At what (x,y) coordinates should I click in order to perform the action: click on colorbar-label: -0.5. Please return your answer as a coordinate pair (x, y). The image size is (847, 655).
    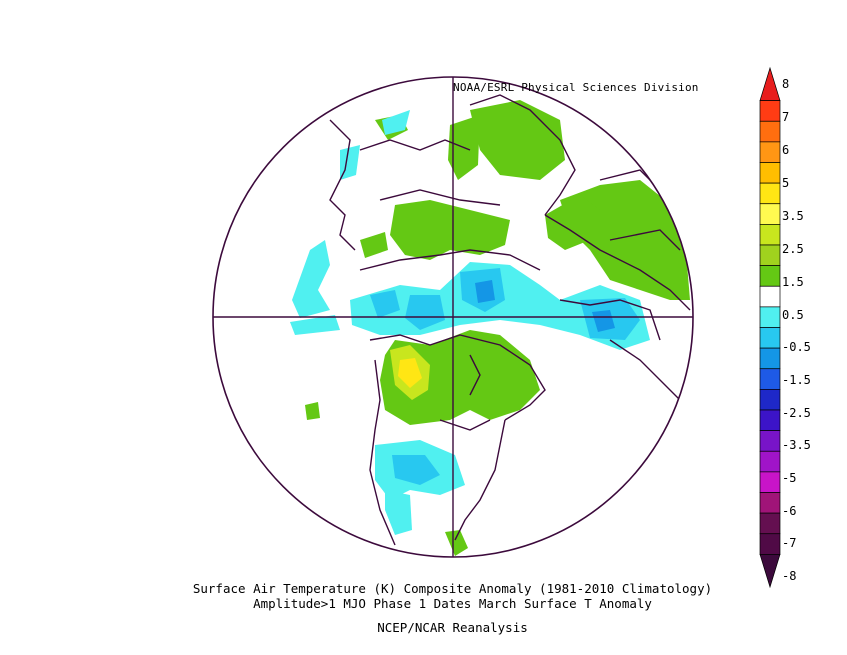
    Looking at the image, I should click on (796, 347).